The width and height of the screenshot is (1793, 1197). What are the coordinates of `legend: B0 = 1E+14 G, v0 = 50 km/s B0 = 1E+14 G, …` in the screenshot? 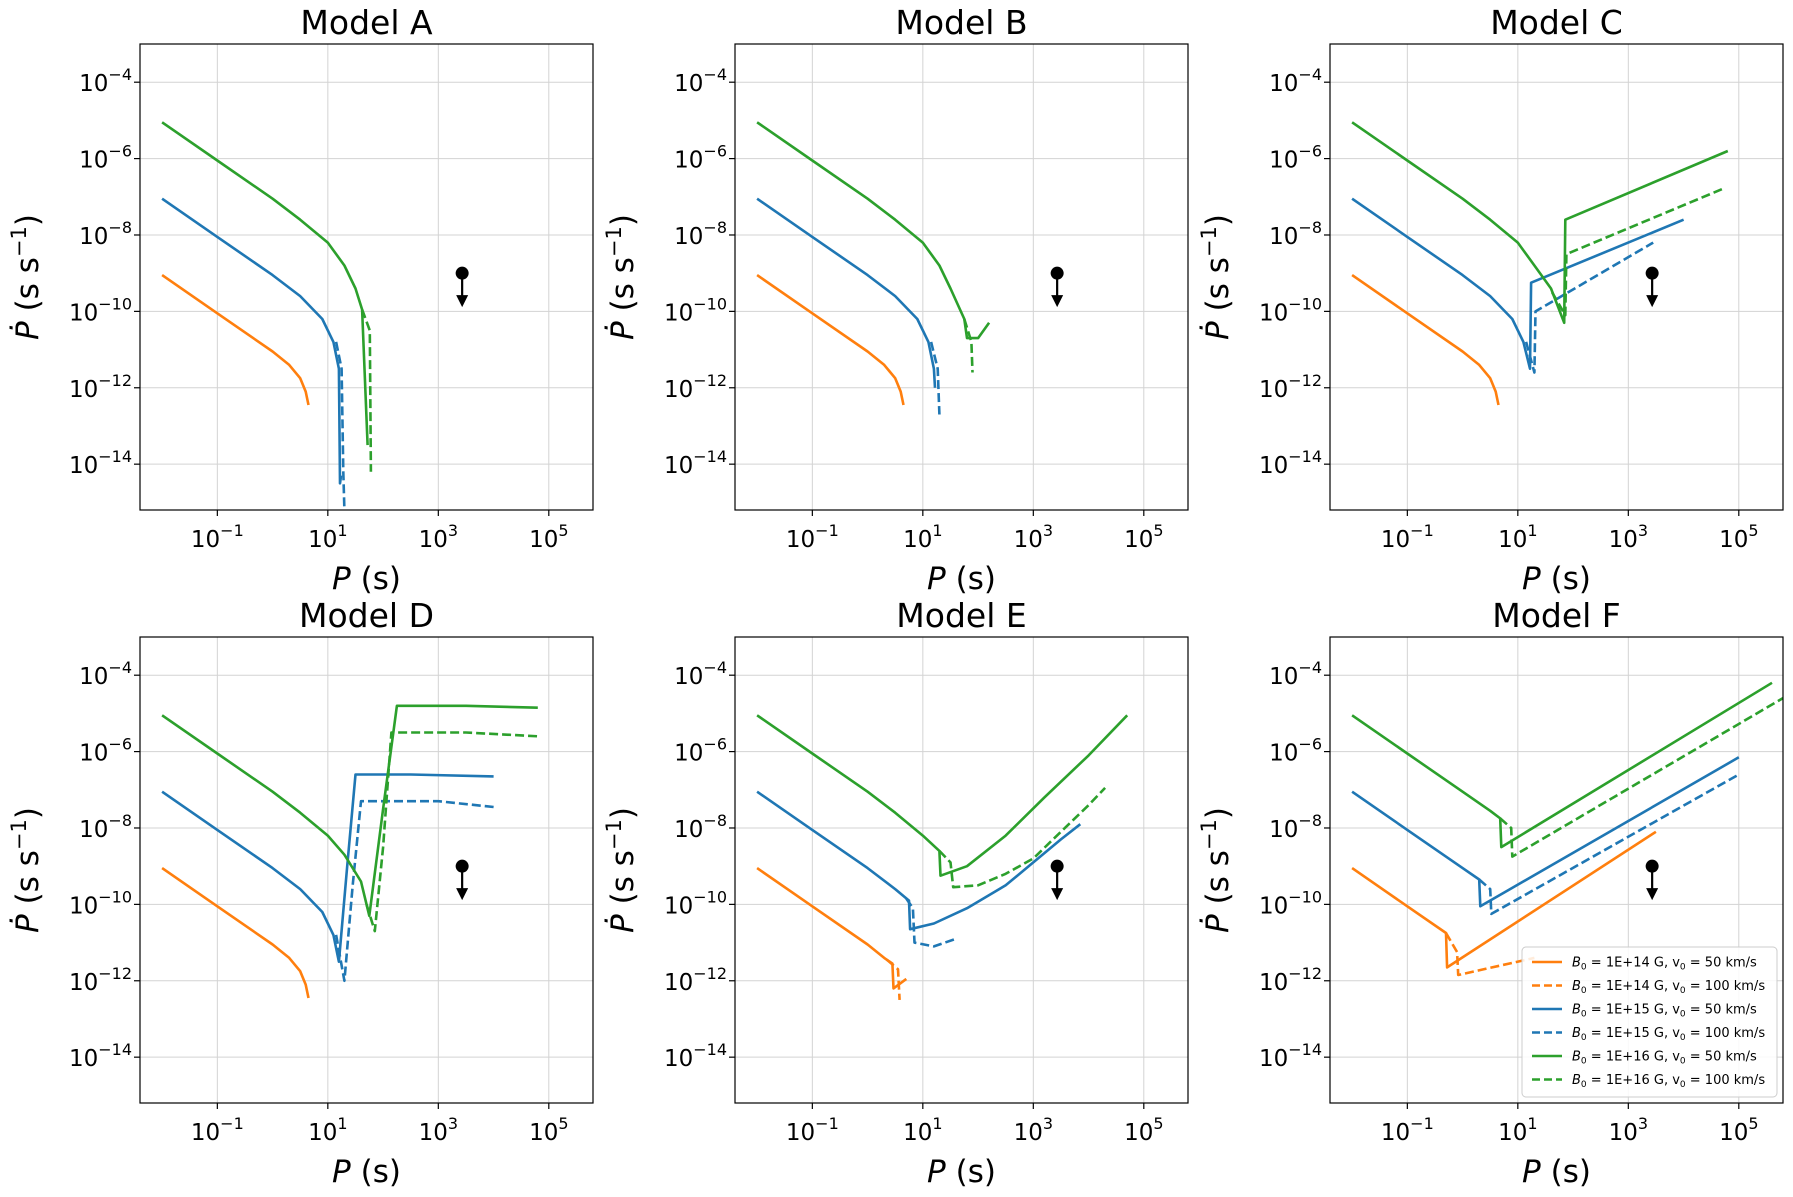 It's located at (1649, 1022).